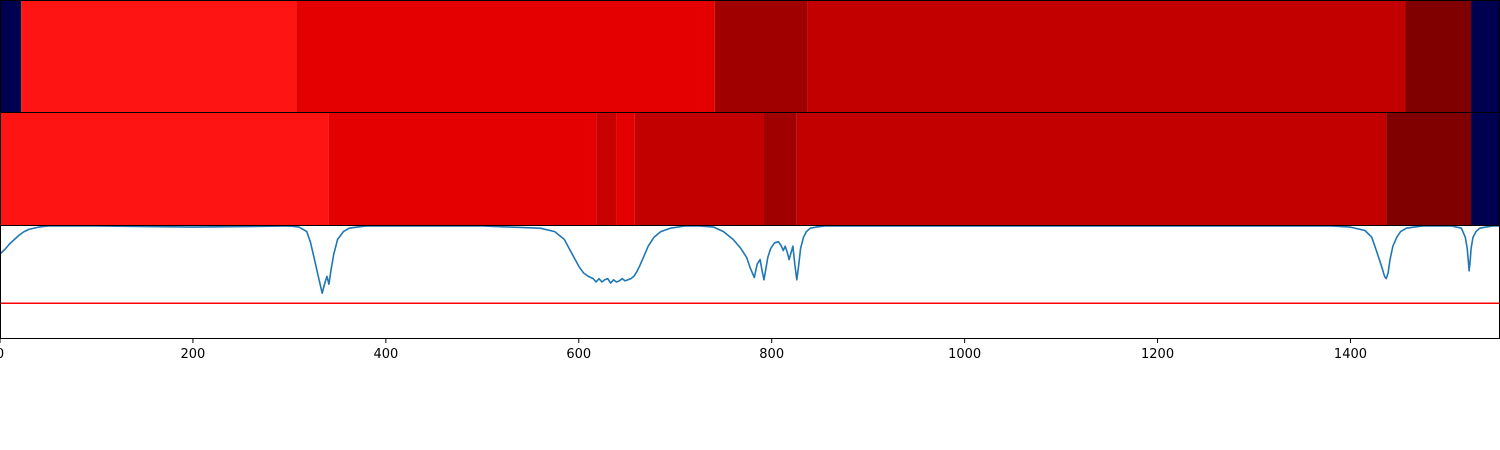  Describe the element at coordinates (2, 354) in the screenshot. I see `x-tick-label-0: 0` at that location.